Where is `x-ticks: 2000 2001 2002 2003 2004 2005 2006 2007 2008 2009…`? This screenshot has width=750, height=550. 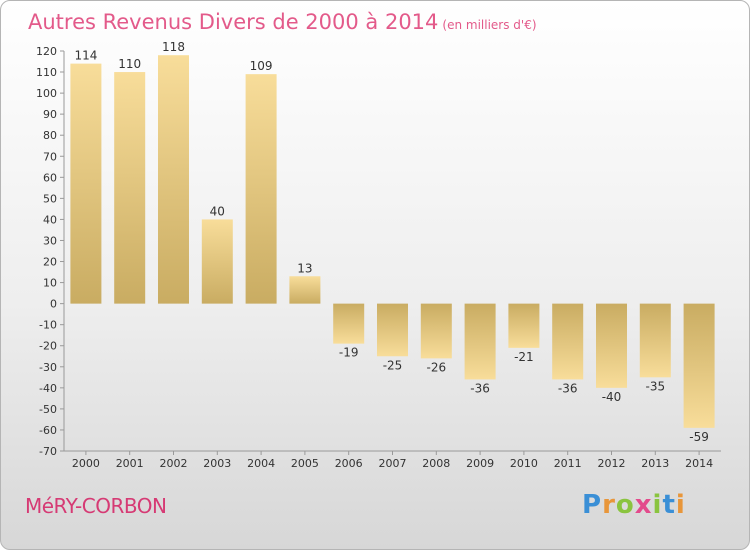 x-ticks: 2000 2001 2002 2003 2004 2005 2006 2007 2008 2009… is located at coordinates (392, 460).